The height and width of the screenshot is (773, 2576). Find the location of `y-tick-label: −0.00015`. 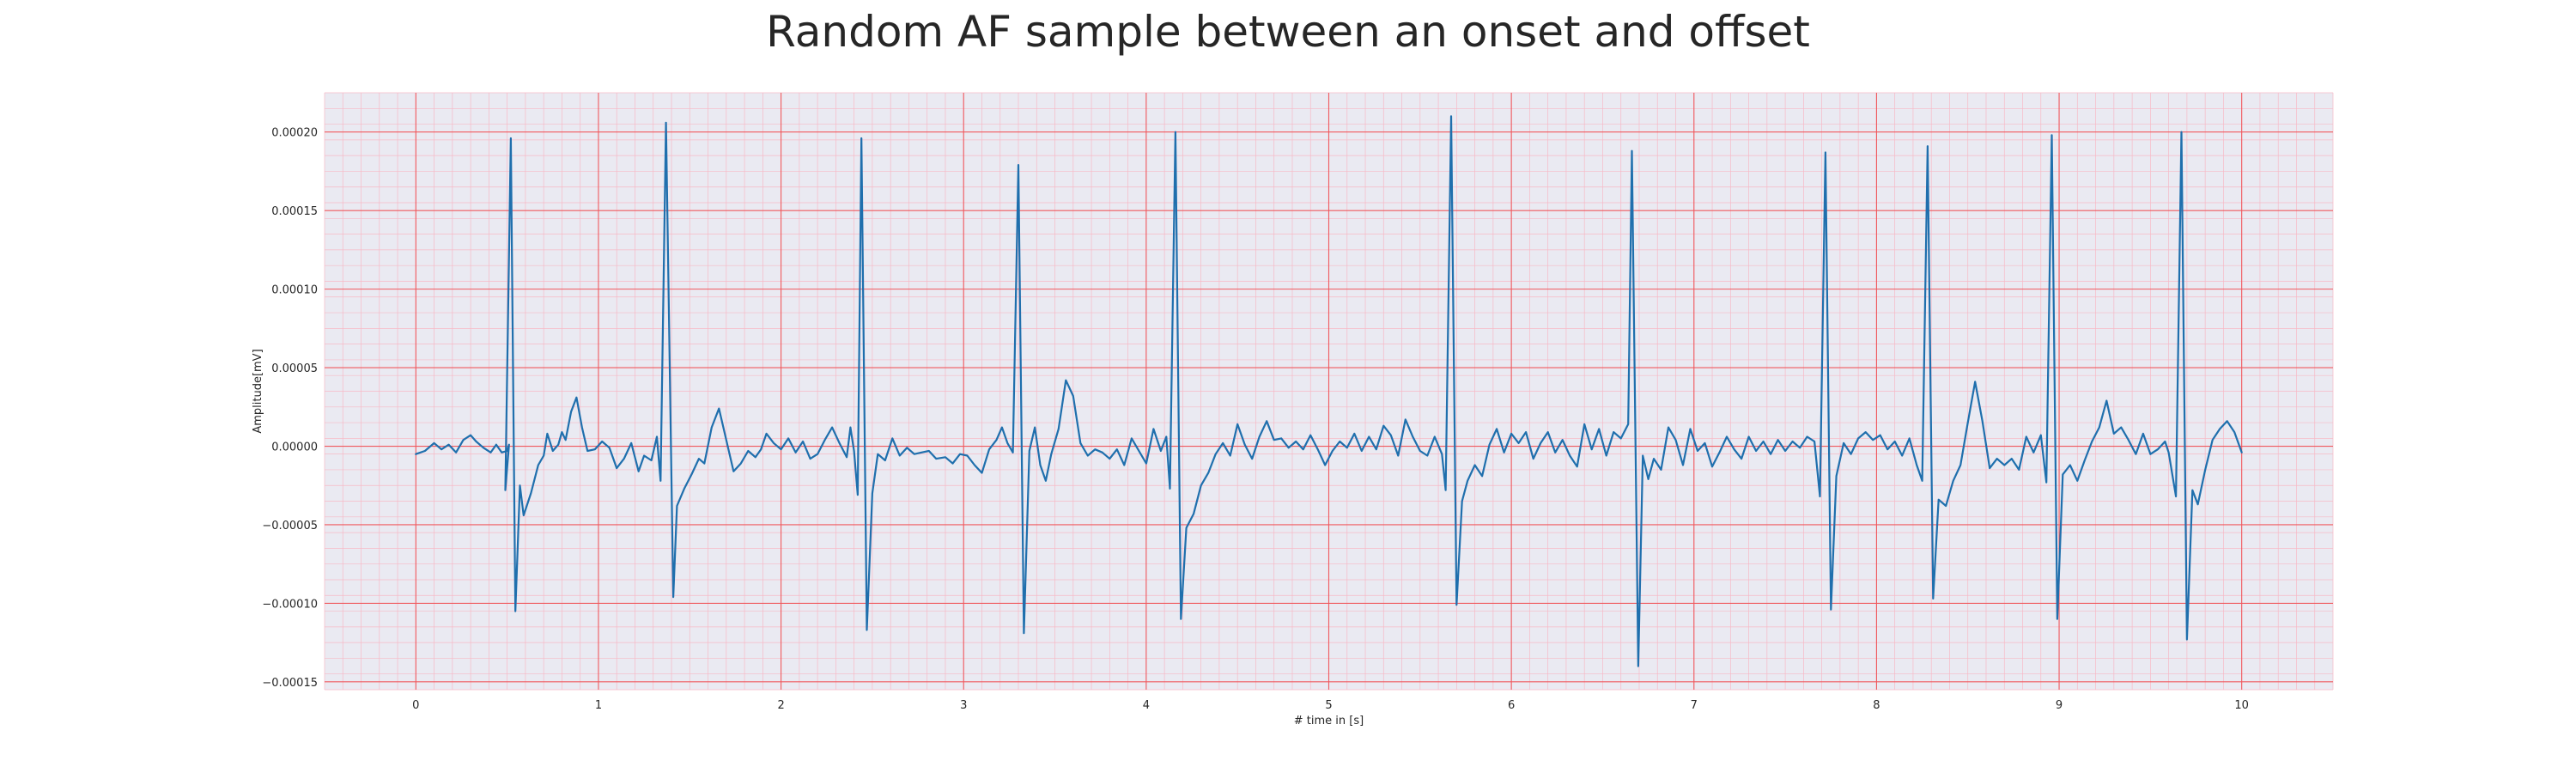

y-tick-label: −0.00015 is located at coordinates (290, 683).